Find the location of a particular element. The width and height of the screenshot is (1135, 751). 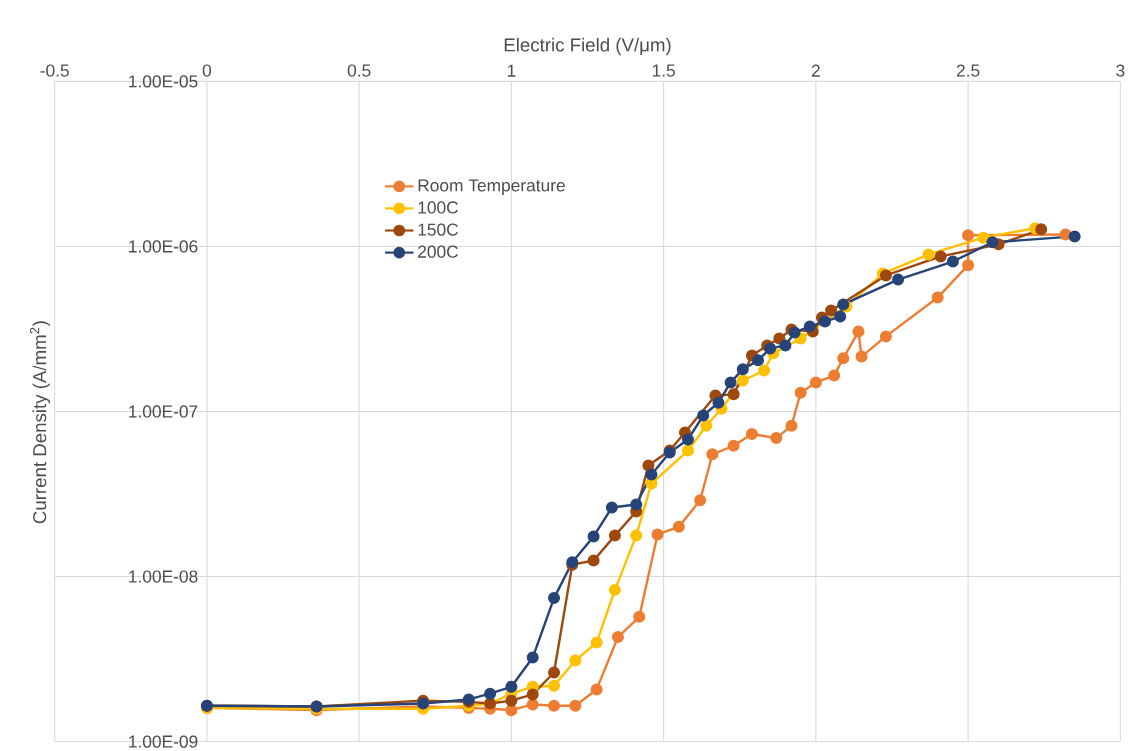

y-tick-label: 1.00E-08 is located at coordinates (163, 576).